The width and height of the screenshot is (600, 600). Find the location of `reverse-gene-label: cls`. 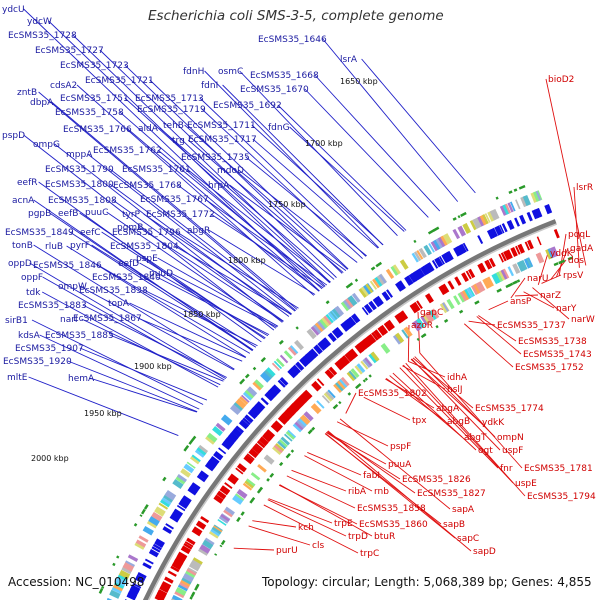

reverse-gene-label: cls is located at coordinates (318, 546).